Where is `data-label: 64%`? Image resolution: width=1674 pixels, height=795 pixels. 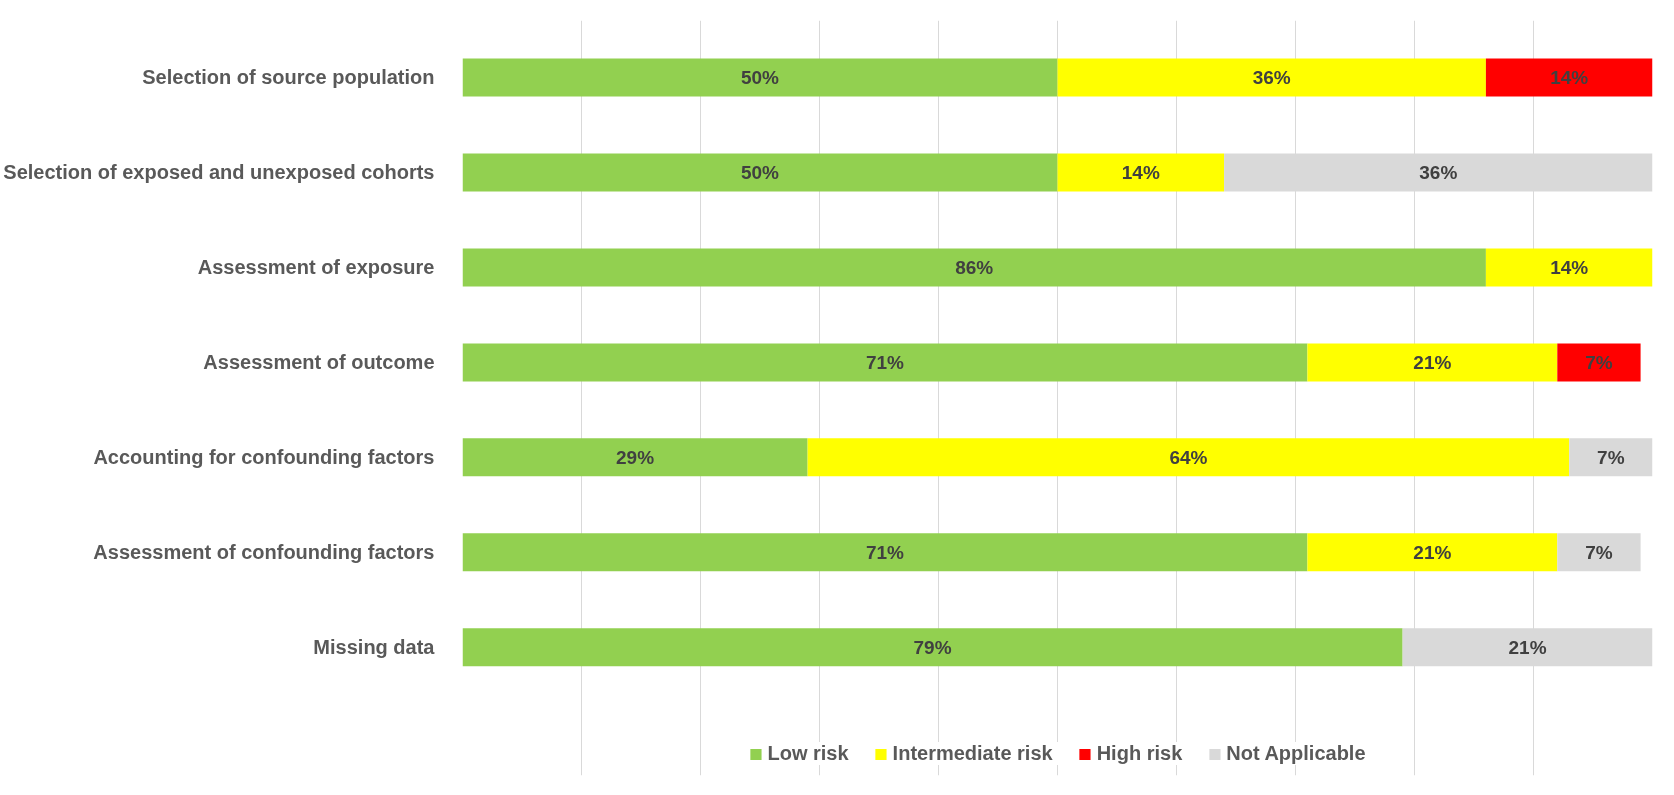
data-label: 64% is located at coordinates (1188, 457).